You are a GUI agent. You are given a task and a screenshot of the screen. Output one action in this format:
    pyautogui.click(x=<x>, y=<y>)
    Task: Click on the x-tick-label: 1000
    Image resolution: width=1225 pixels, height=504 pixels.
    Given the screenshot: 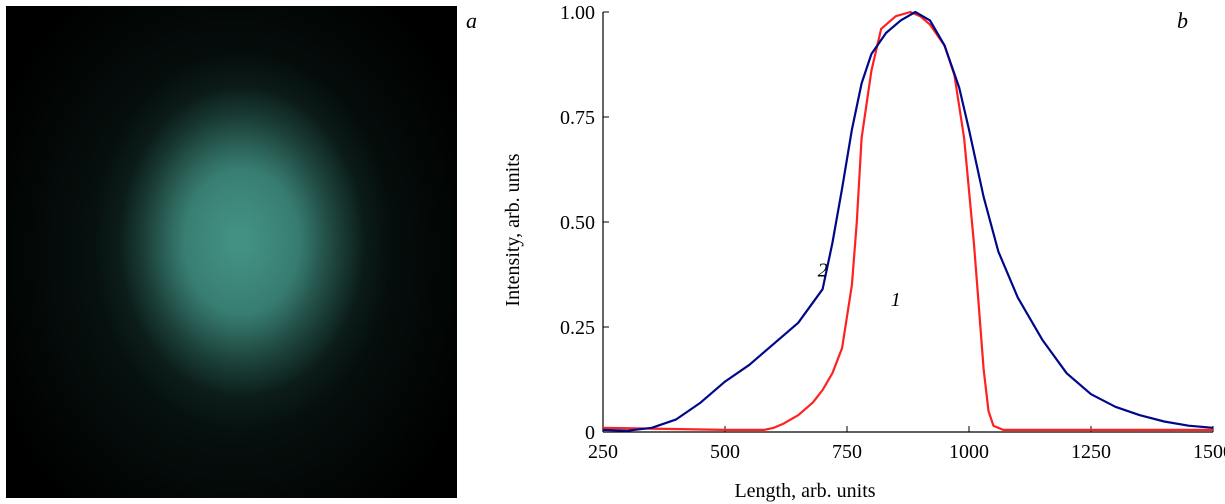 What is the action you would take?
    pyautogui.click(x=969, y=452)
    